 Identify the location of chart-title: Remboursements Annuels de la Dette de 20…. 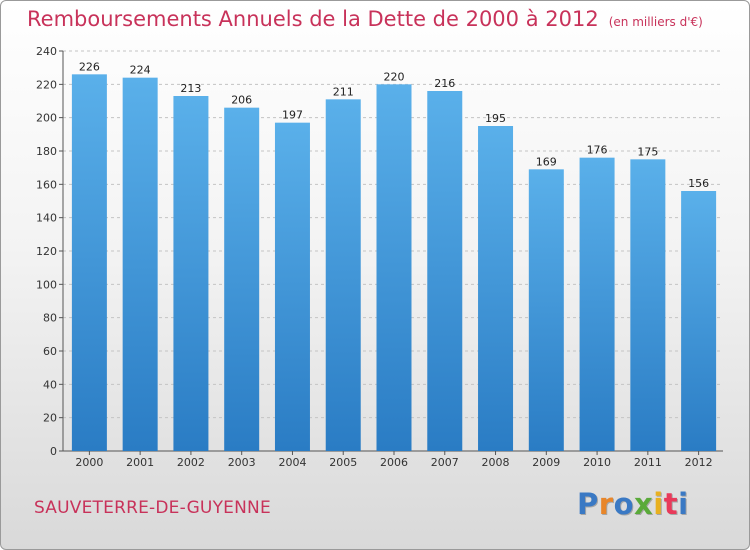
(365, 19).